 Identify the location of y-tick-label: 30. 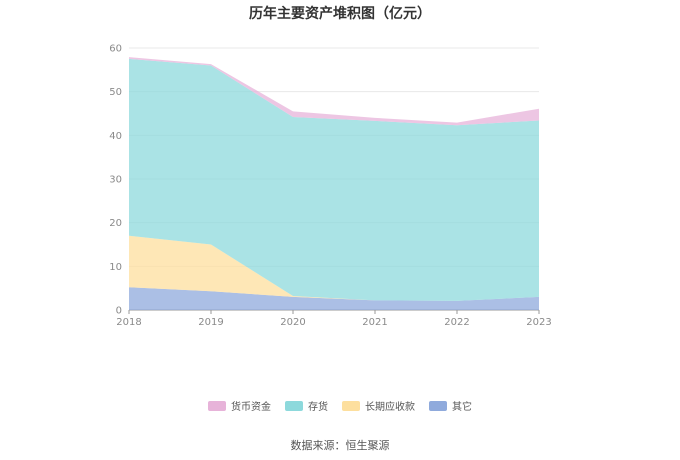
(115, 180).